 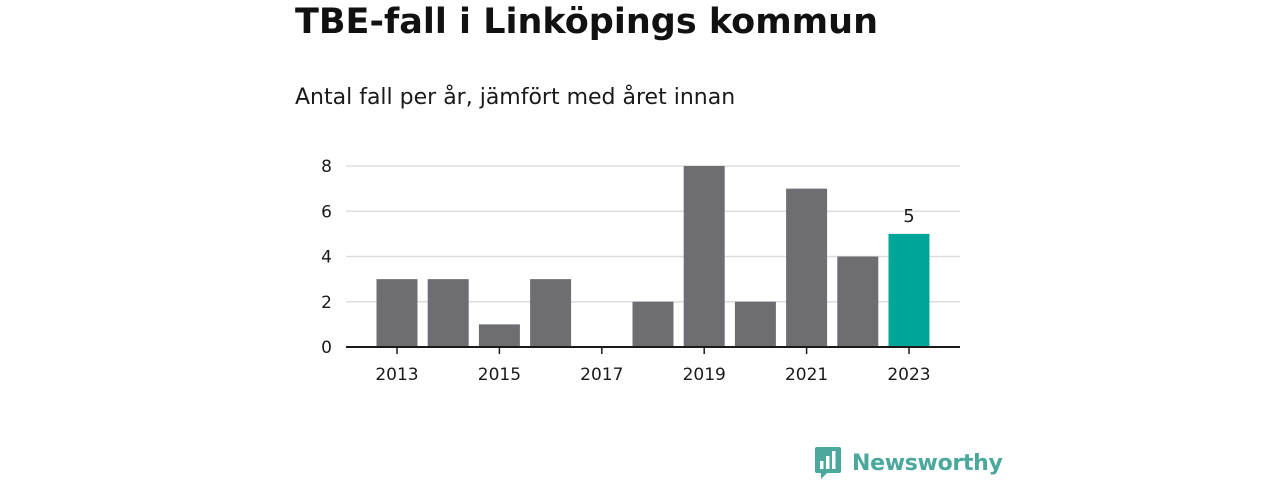 I want to click on newsworthy-logo: Newsworthy, so click(x=908, y=463).